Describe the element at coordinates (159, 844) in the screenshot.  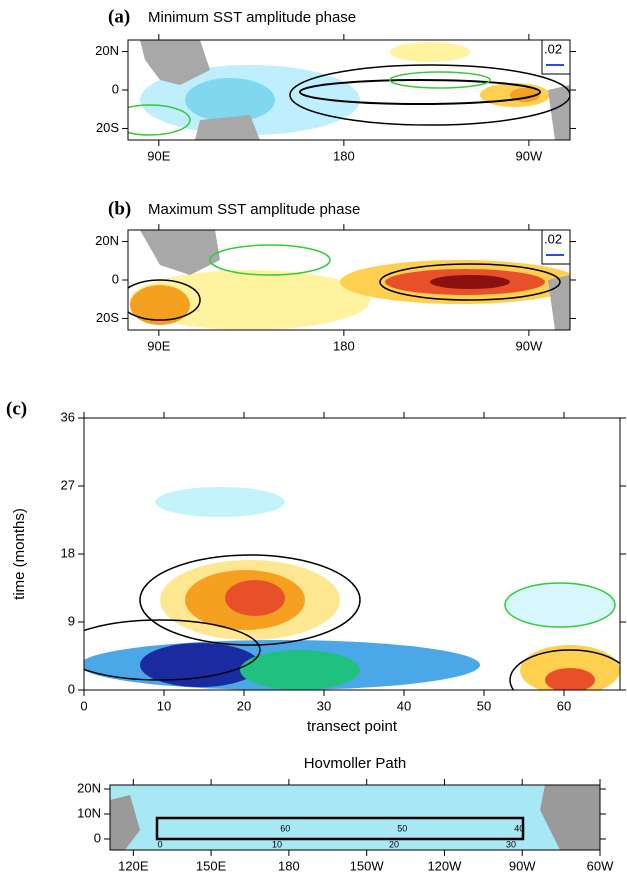
I see `path-label: 0` at that location.